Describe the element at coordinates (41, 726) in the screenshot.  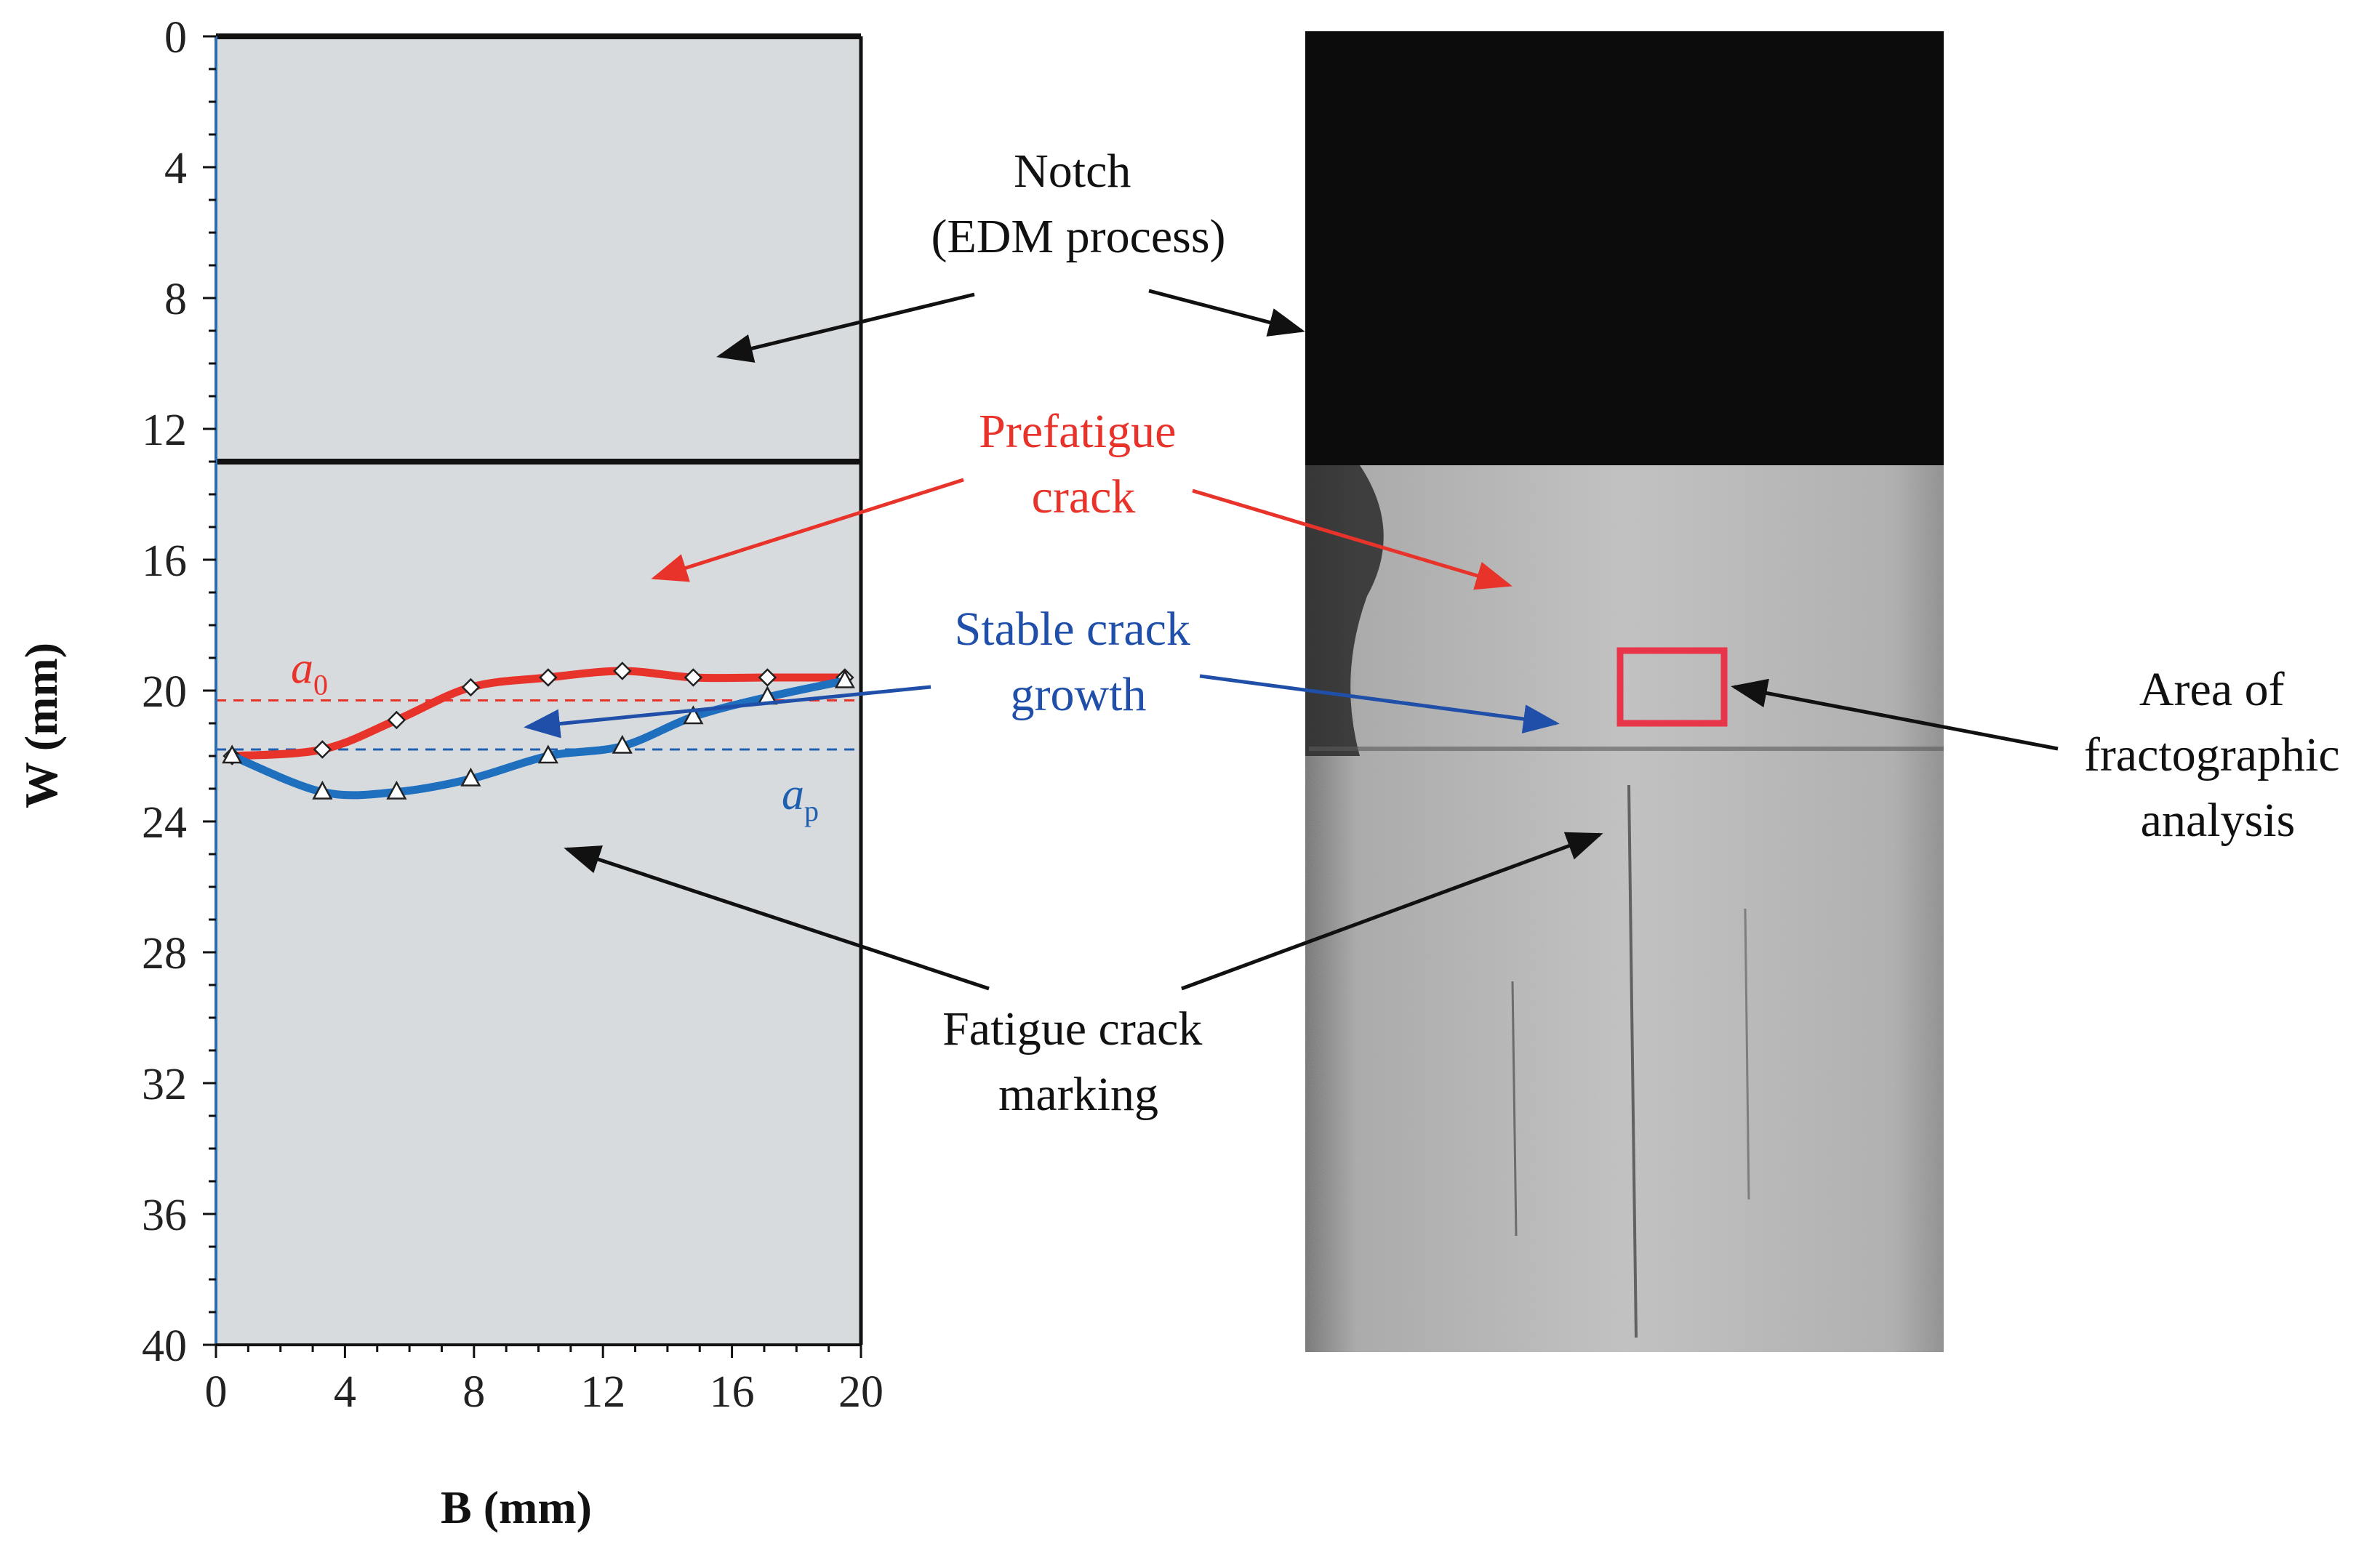
I see `y-axis-title: W (mm)` at that location.